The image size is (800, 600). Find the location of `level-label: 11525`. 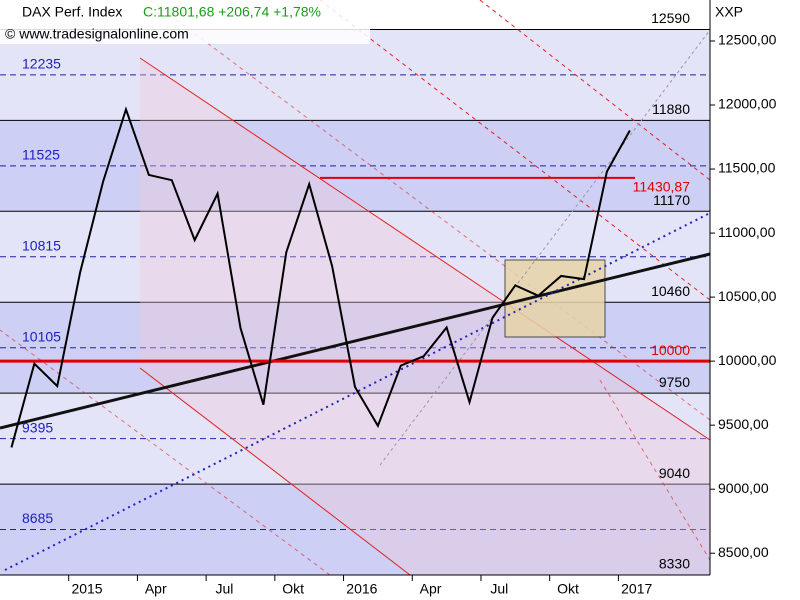

level-label: 11525 is located at coordinates (41, 155).